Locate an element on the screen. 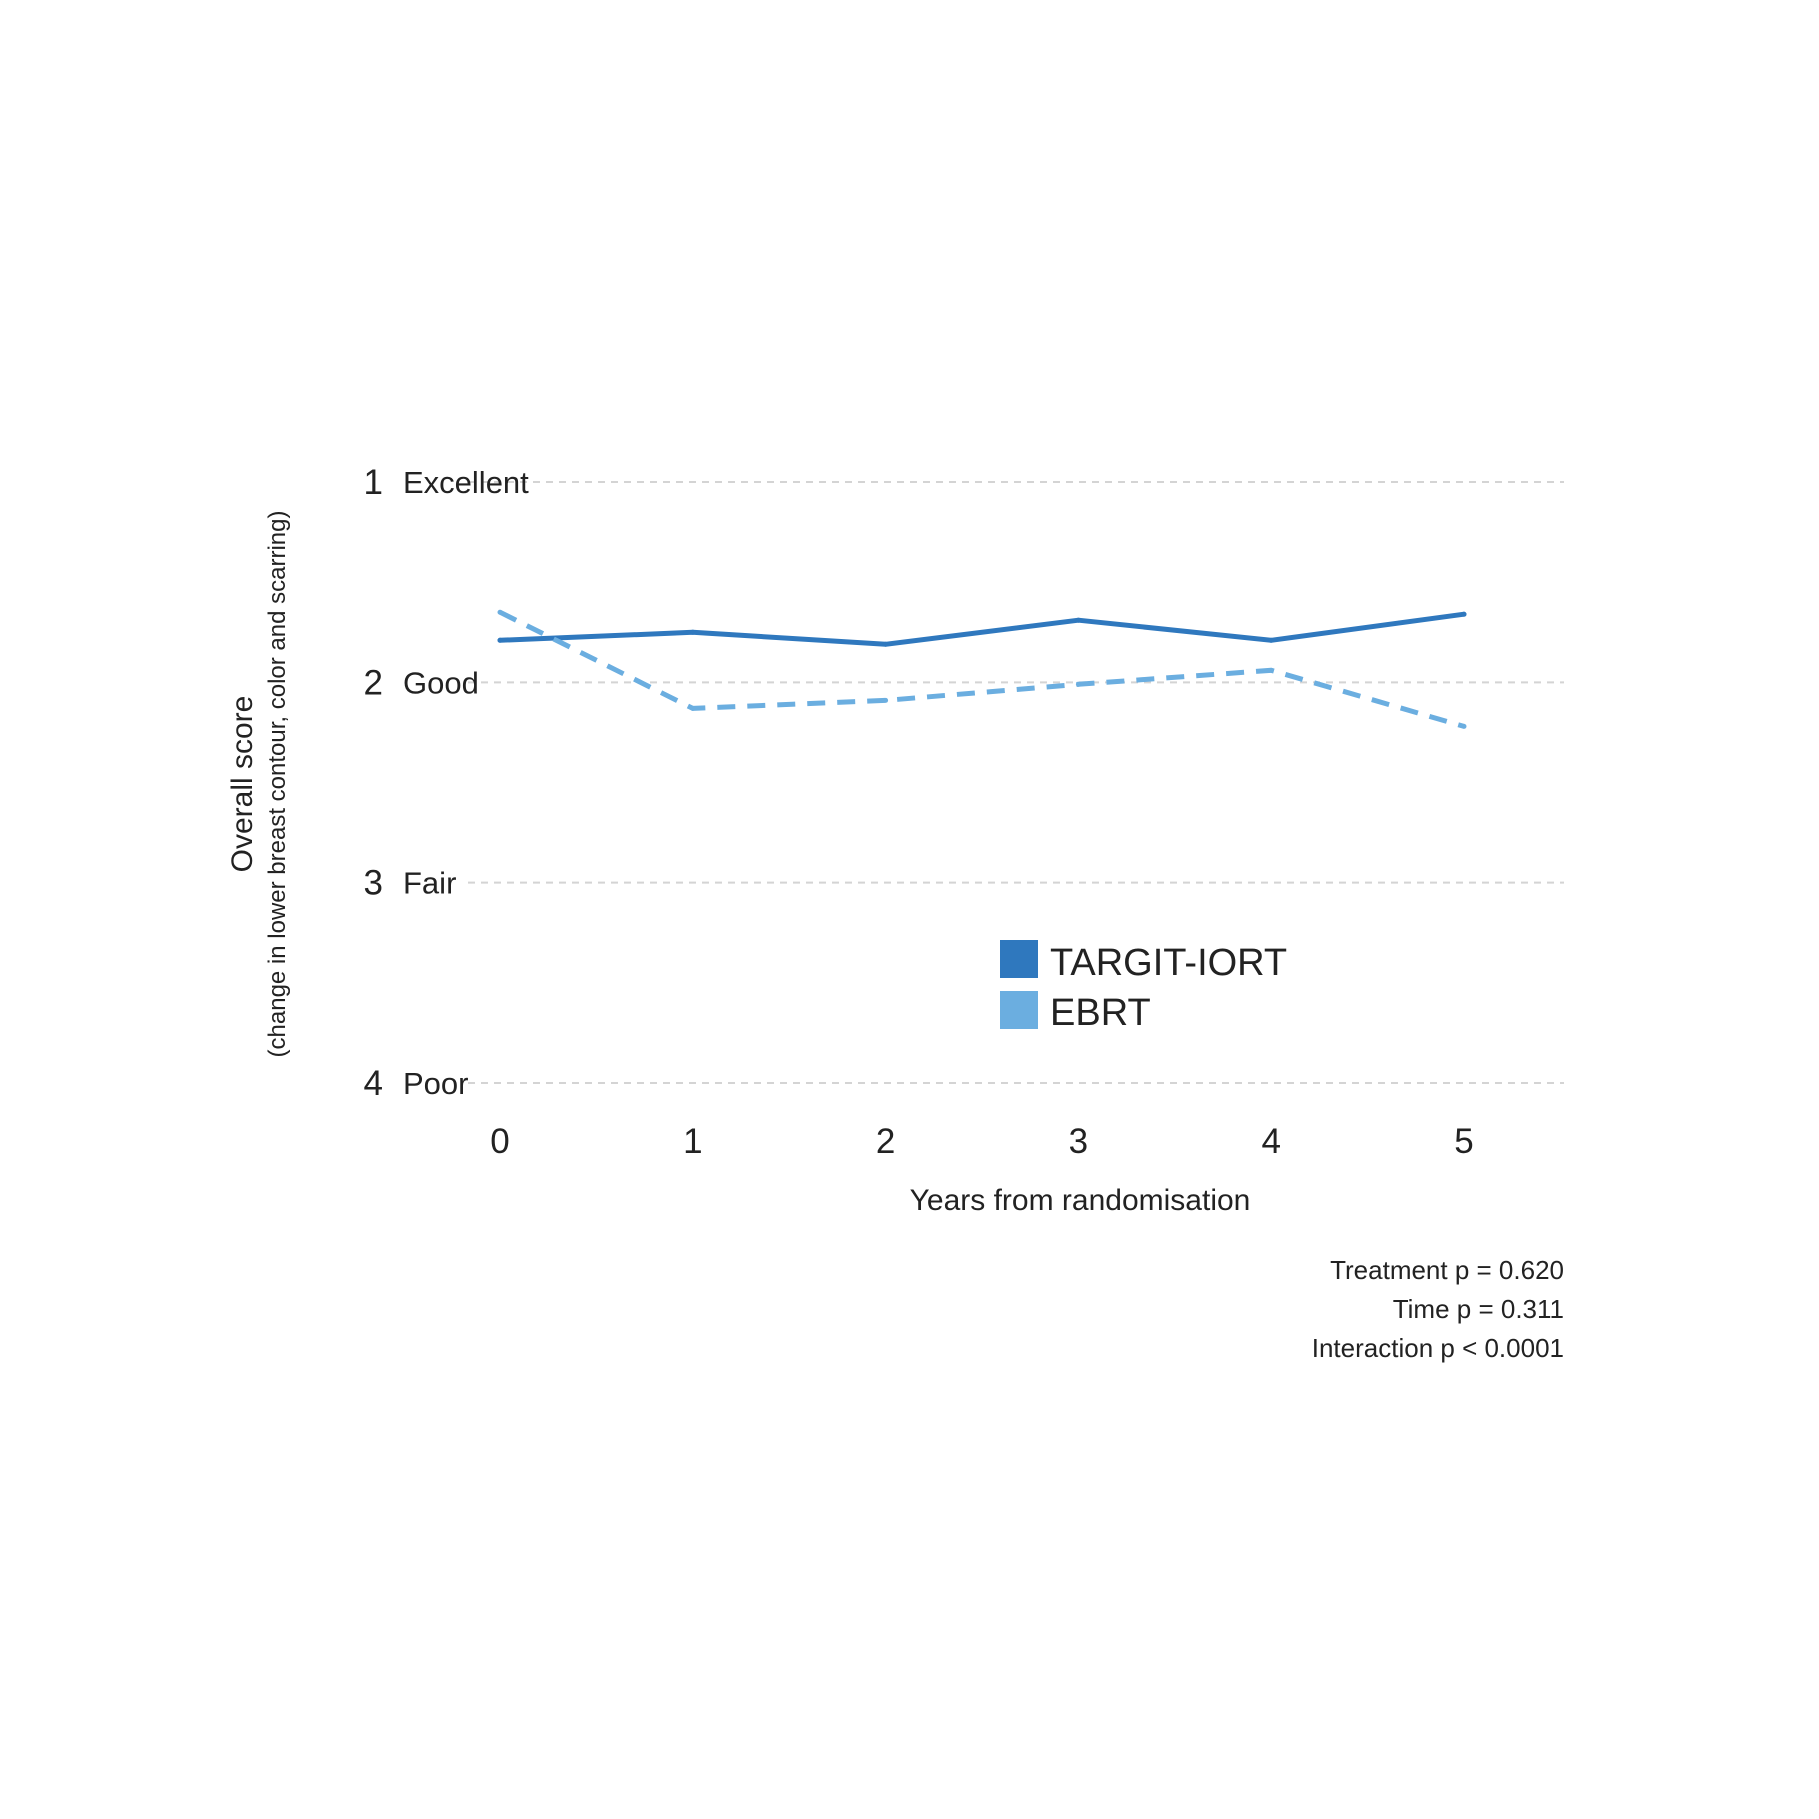 This screenshot has width=1819, height=1819. x-axis-title: Years from randomisation is located at coordinates (1080, 1200).